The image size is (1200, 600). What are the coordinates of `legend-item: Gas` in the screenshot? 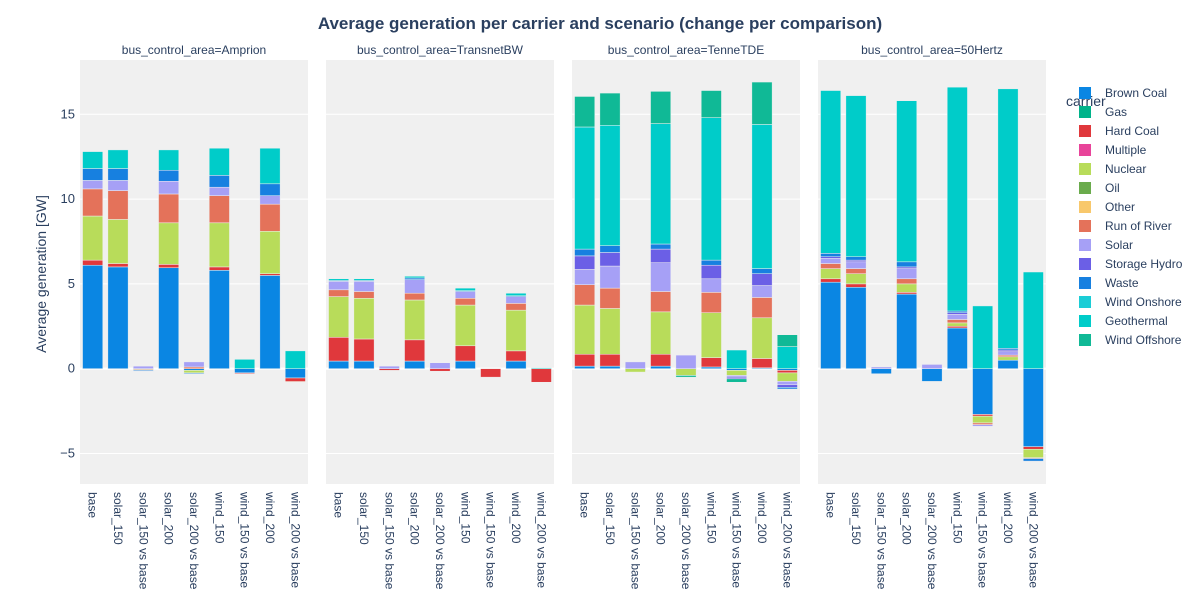 It's located at (1103, 112).